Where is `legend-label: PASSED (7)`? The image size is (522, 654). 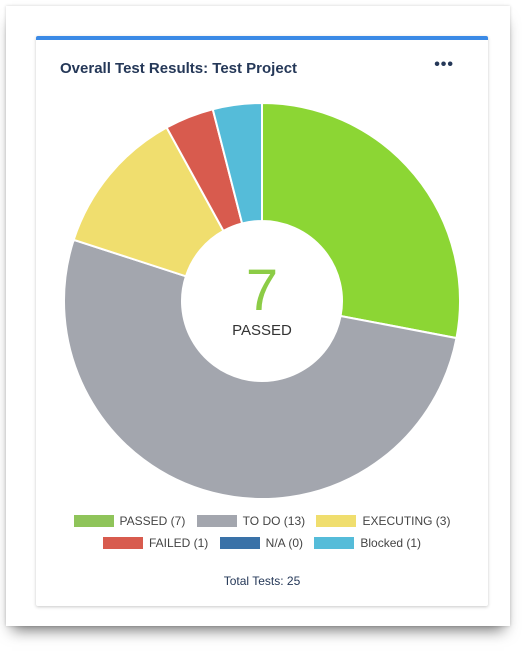 legend-label: PASSED (7) is located at coordinates (152, 521).